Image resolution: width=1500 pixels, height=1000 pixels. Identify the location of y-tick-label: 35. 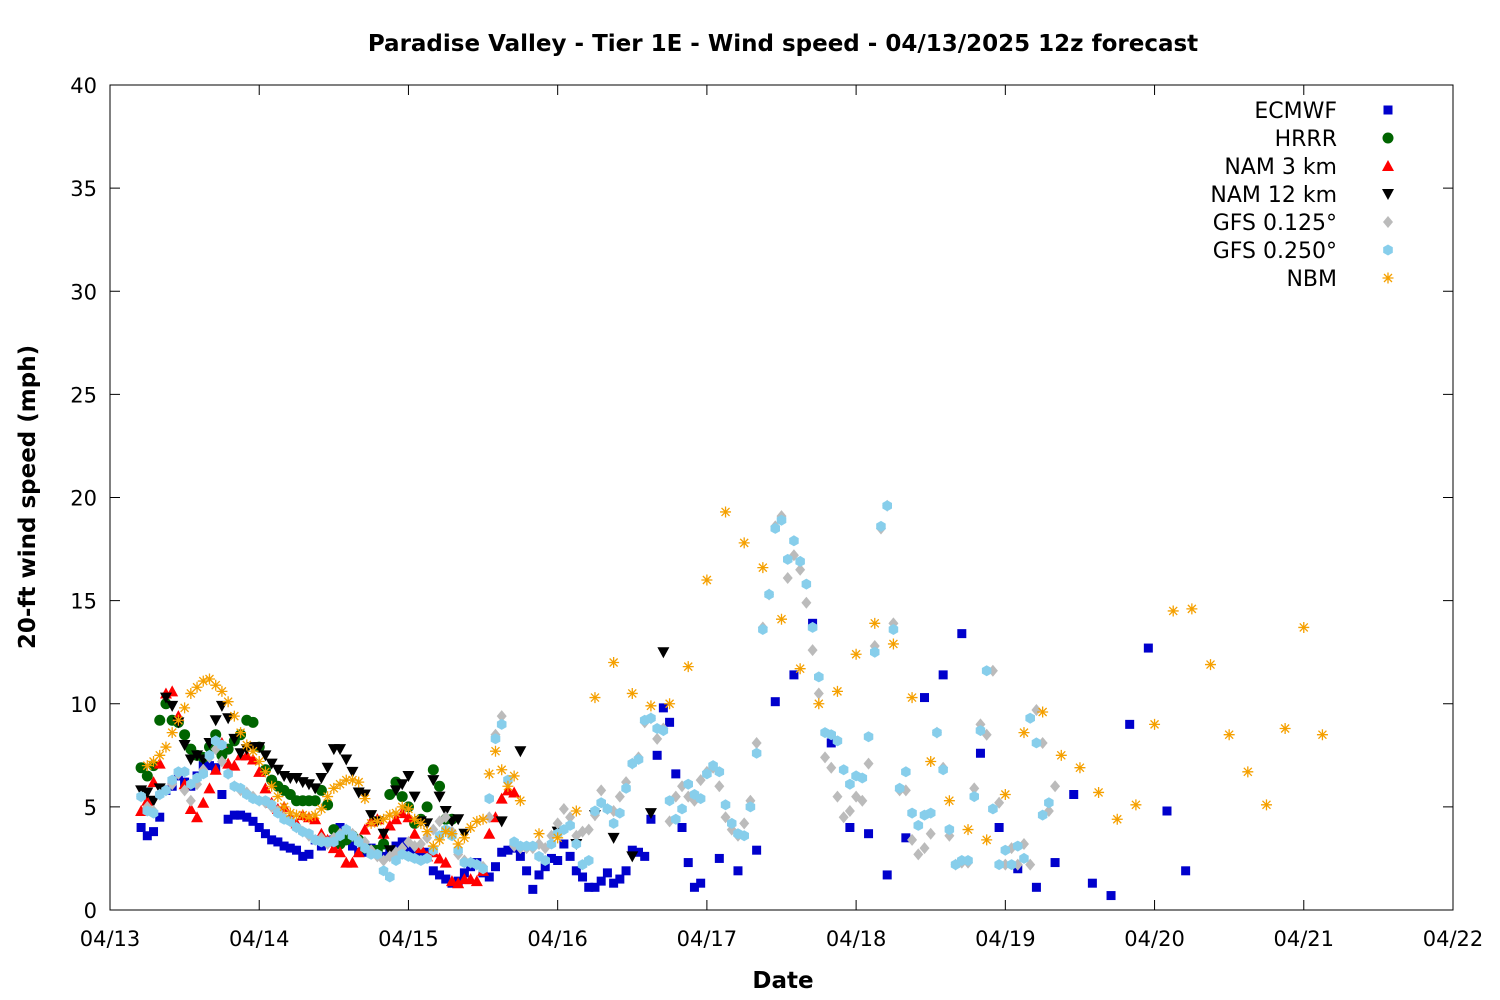
(83, 189).